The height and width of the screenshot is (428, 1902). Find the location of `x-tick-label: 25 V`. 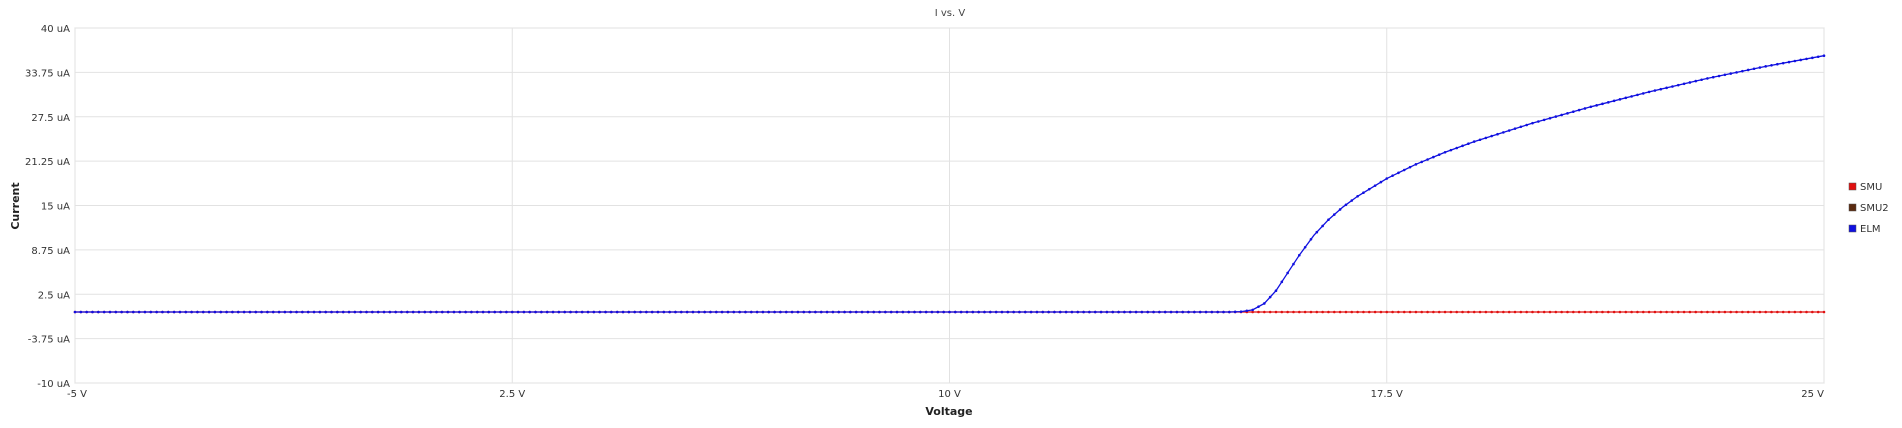

x-tick-label: 25 V is located at coordinates (1812, 394).